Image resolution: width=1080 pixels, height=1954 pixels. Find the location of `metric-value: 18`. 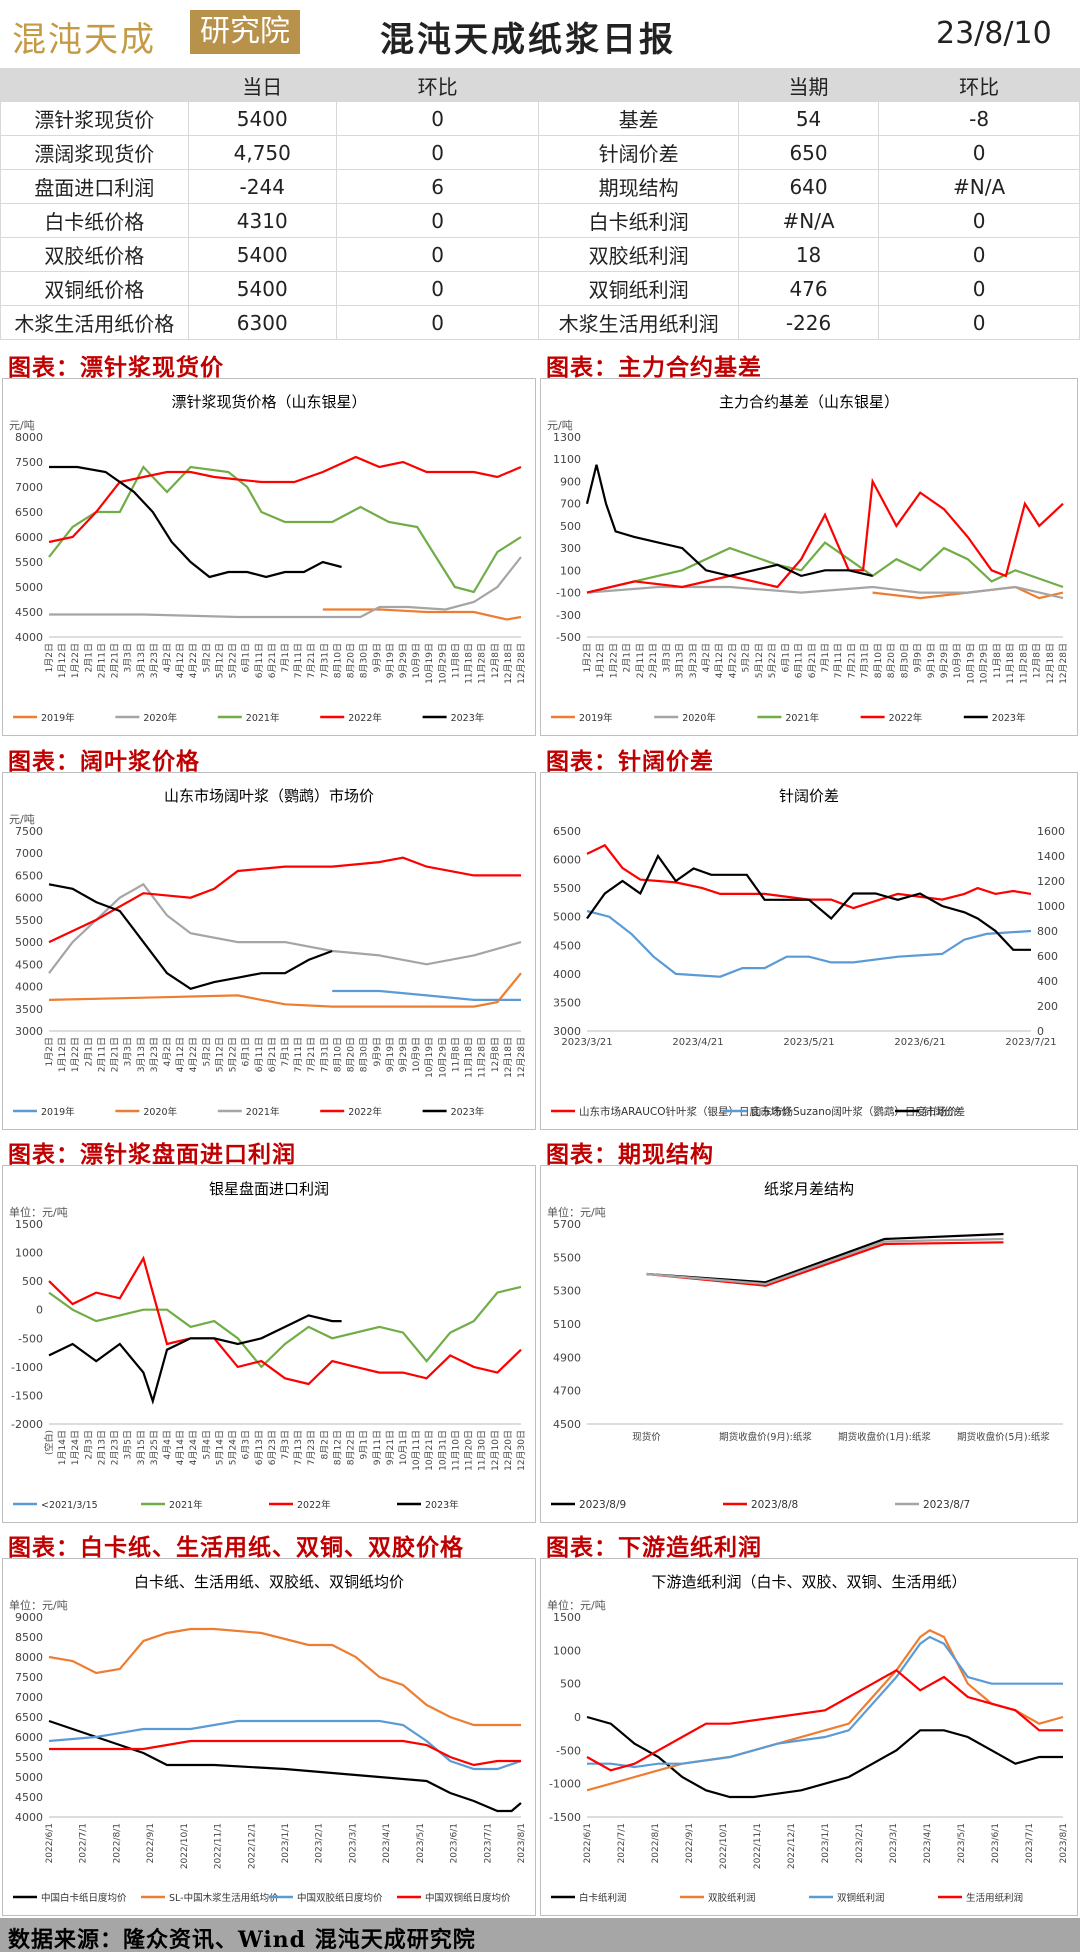

metric-value: 18 is located at coordinates (808, 254).